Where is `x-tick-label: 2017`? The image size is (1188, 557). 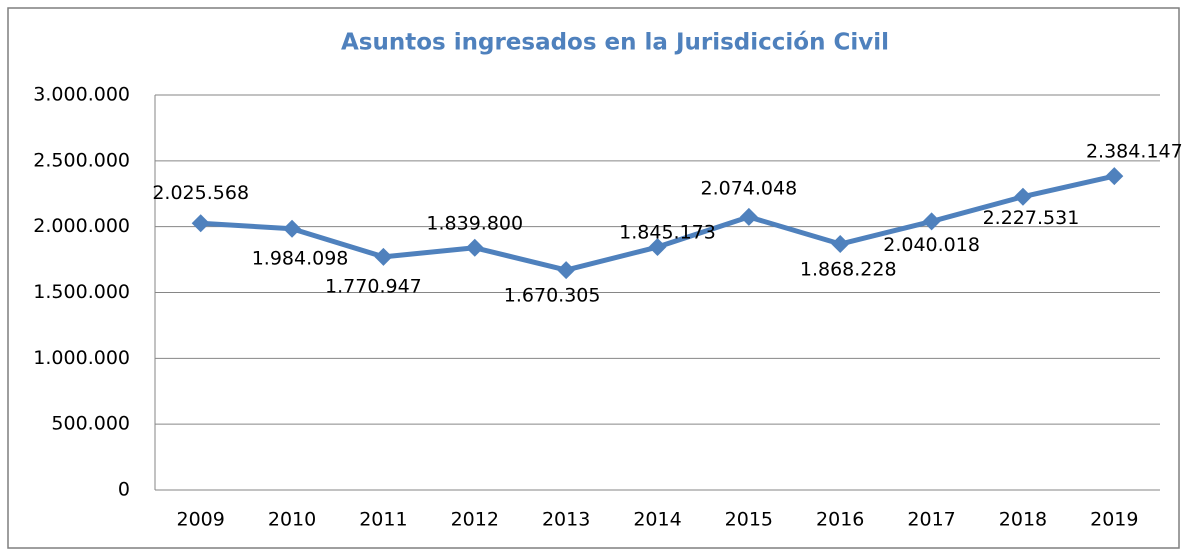
x-tick-label: 2017 is located at coordinates (931, 520).